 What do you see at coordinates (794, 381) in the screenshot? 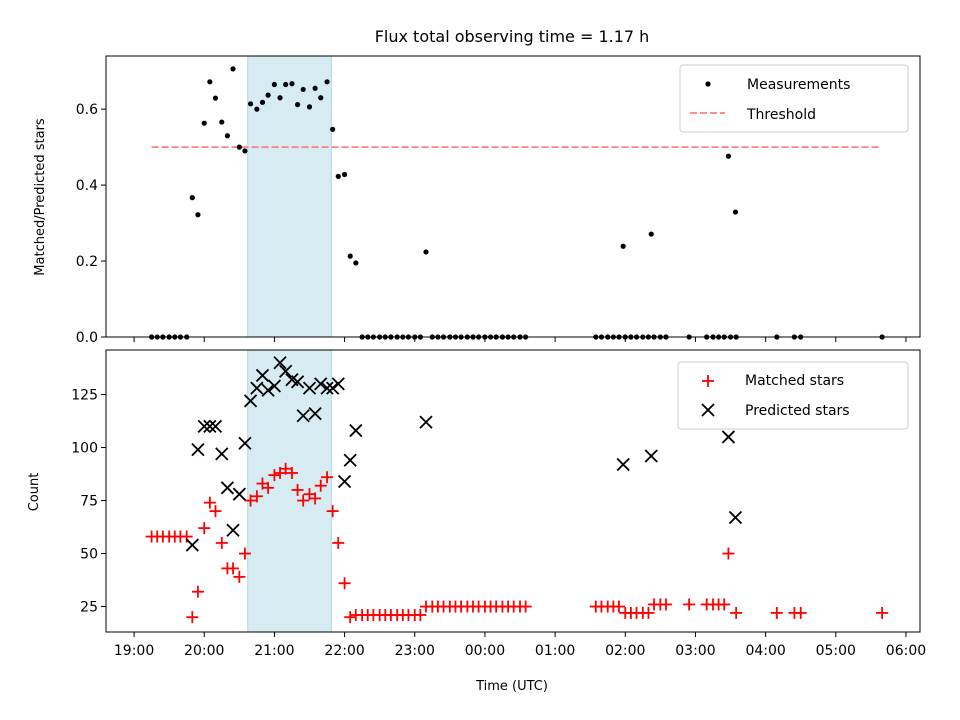
I see `legend-matched-label: Matched stars` at bounding box center [794, 381].